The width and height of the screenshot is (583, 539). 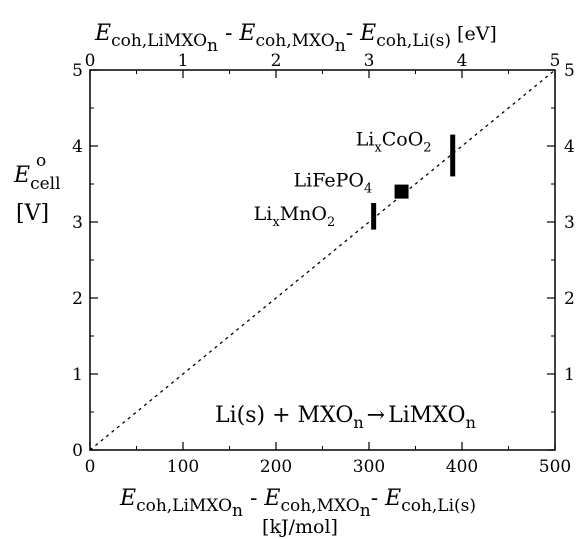 What do you see at coordinates (183, 467) in the screenshot?
I see `bottom-tick-label: 100` at bounding box center [183, 467].